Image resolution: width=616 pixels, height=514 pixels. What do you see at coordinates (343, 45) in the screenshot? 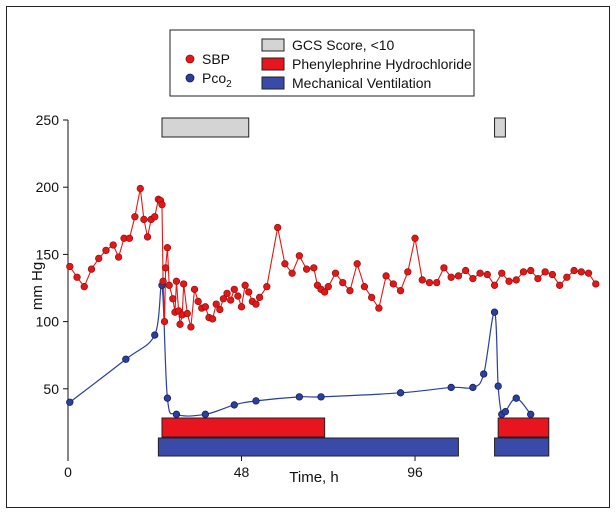
I see `legend-gcs-label: GCS Score, <10` at bounding box center [343, 45].